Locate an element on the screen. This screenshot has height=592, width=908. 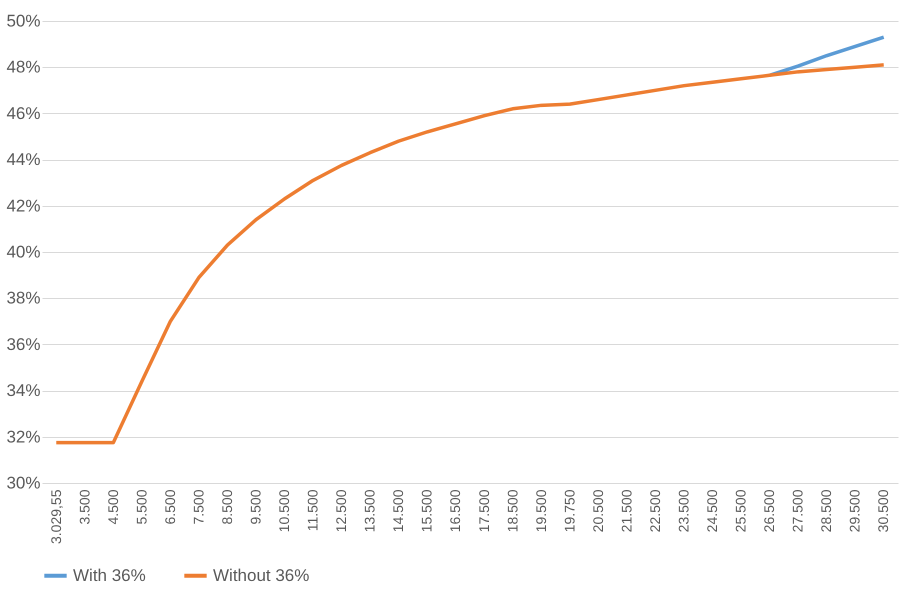
y-tick-label: 40% is located at coordinates (23, 252).